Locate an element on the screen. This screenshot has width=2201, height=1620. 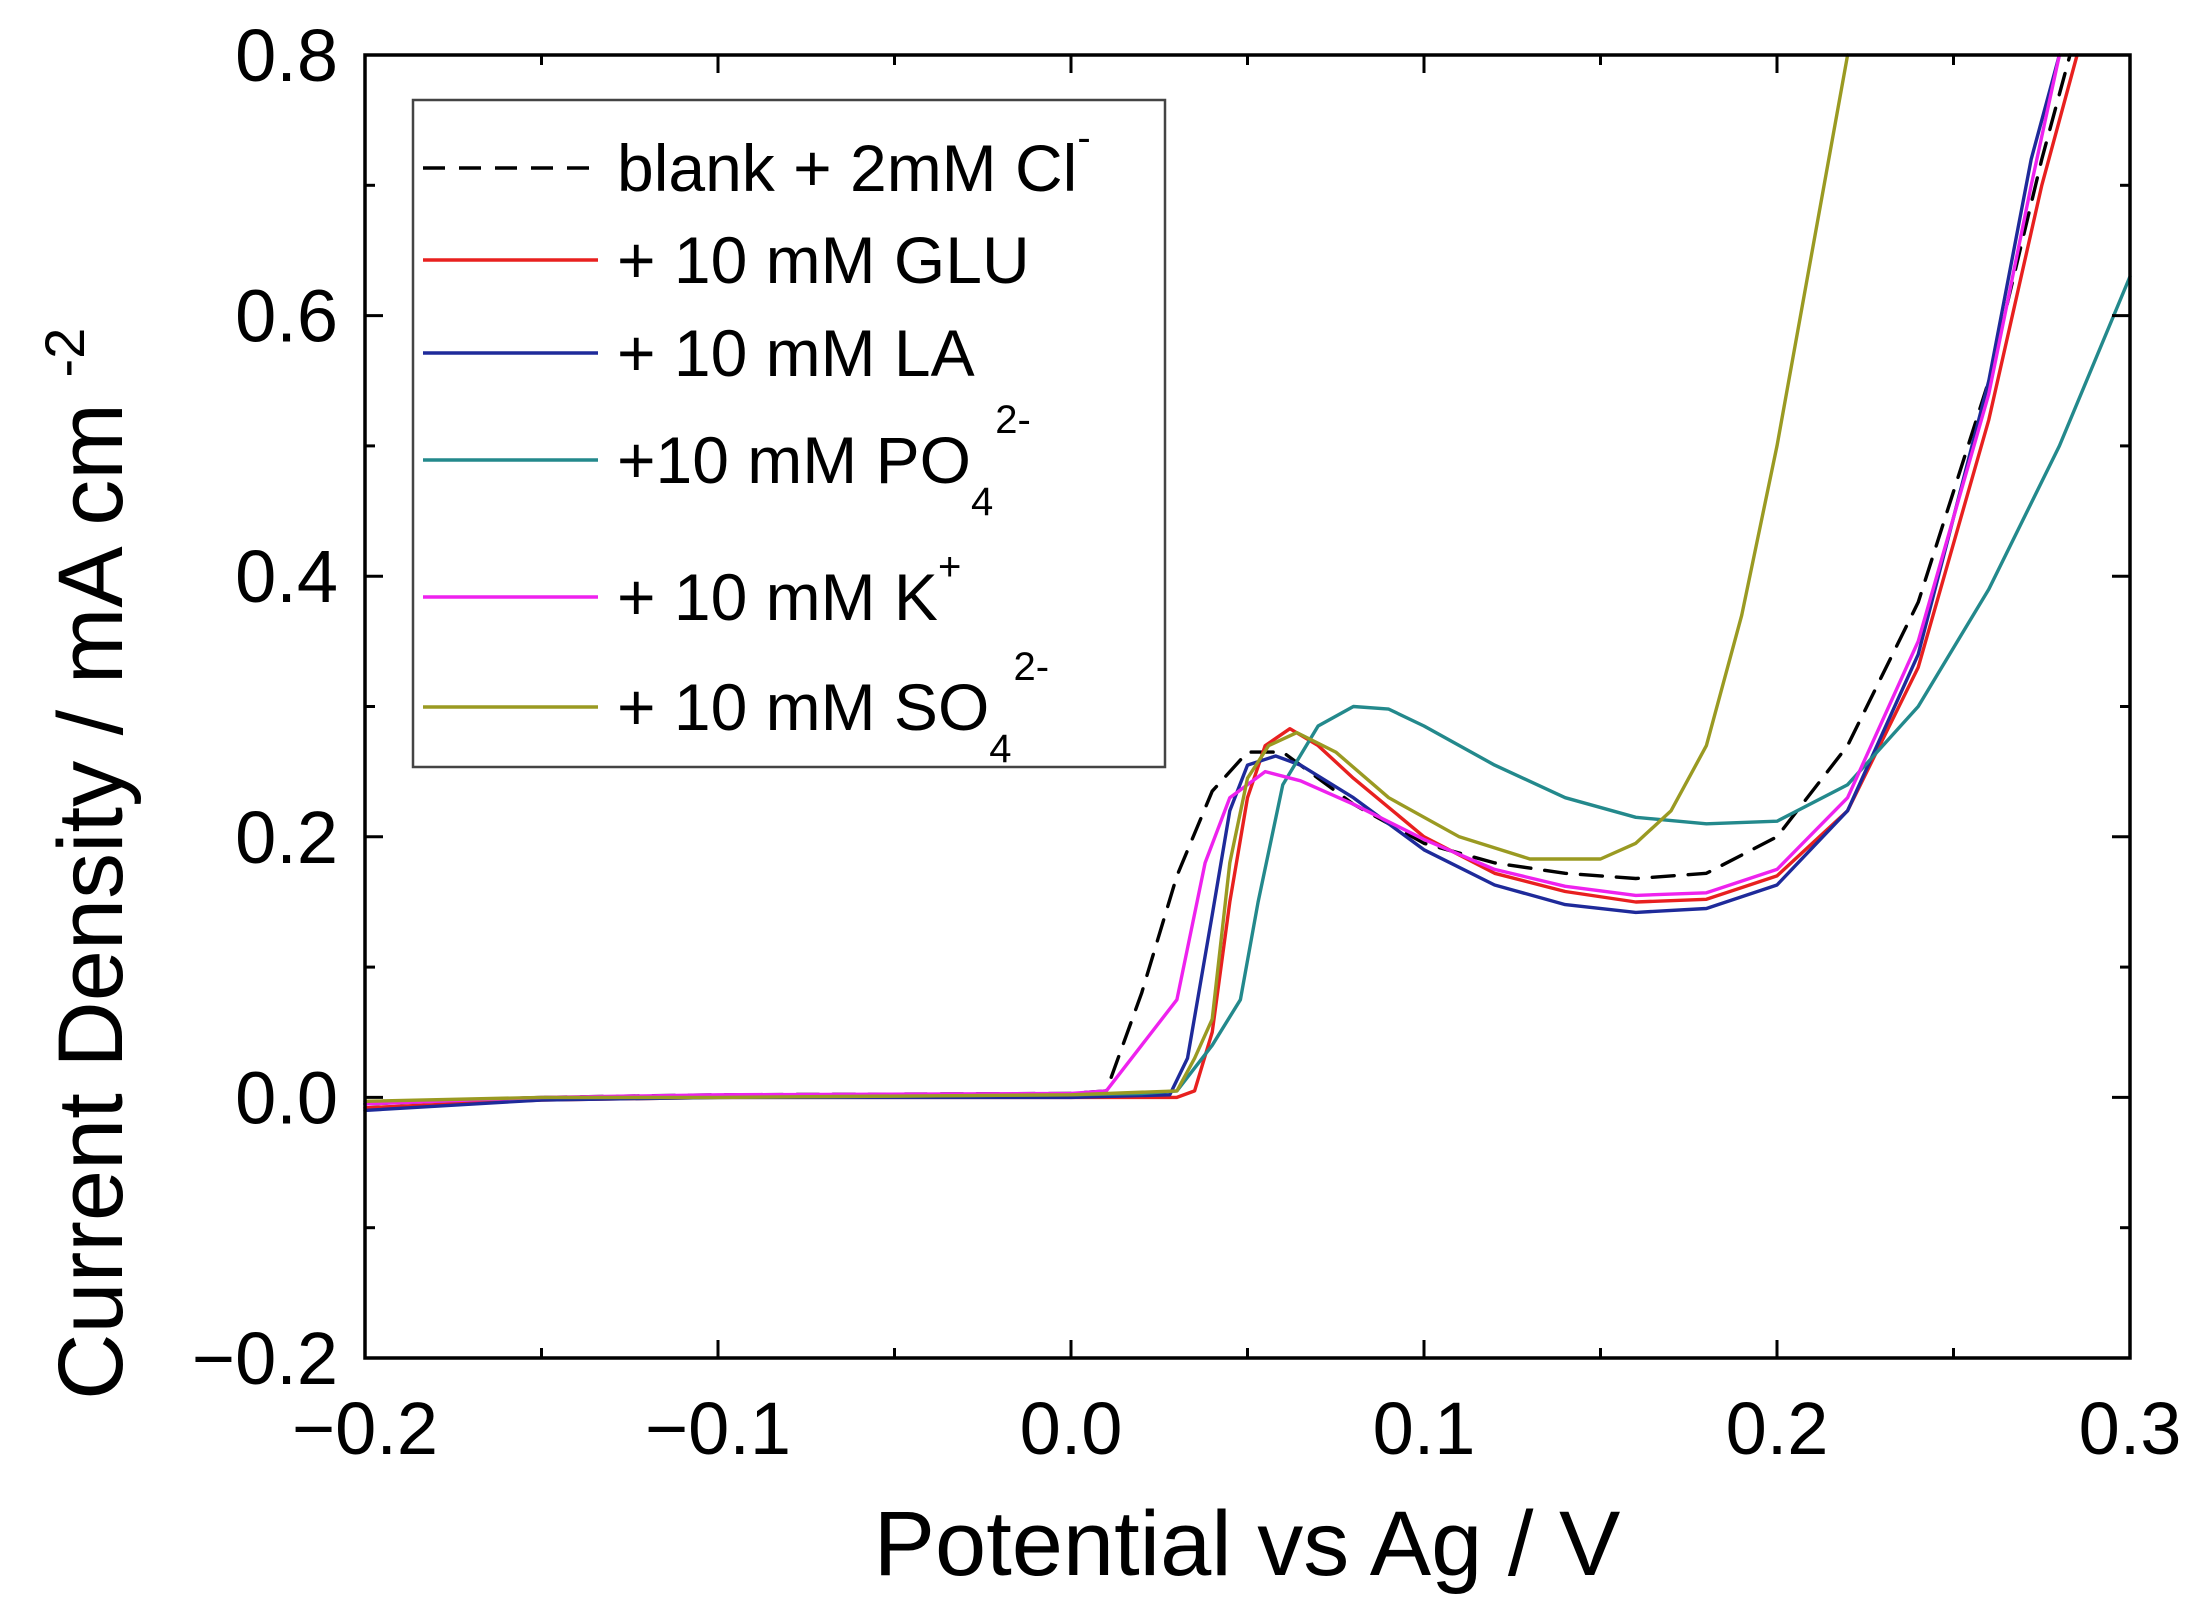
legend-label-main: + 10 mM GLU is located at coordinates (823, 260).